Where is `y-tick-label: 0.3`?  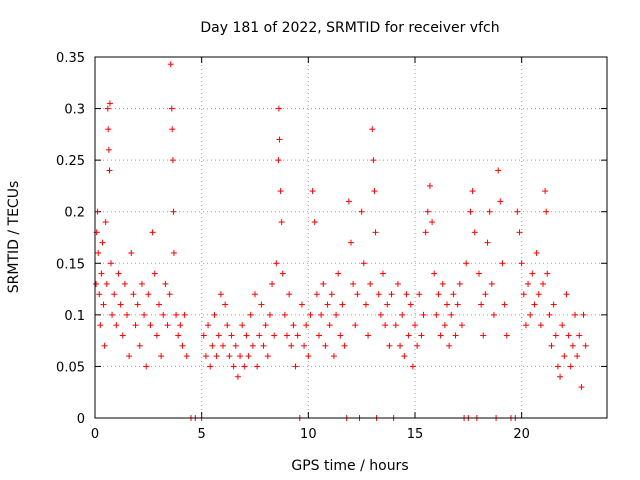 y-tick-label: 0.3 is located at coordinates (74, 110).